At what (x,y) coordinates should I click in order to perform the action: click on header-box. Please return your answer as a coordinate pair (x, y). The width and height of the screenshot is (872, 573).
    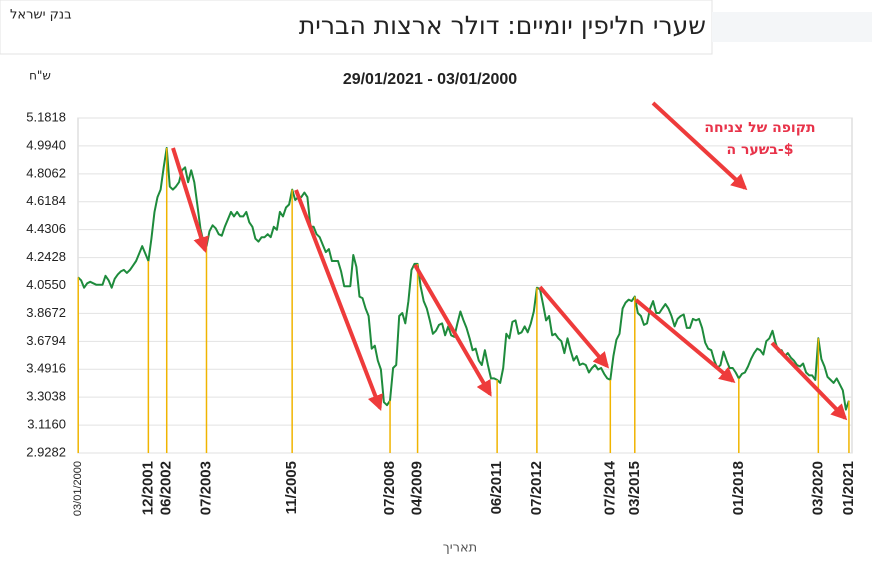
    Looking at the image, I should click on (356, 27).